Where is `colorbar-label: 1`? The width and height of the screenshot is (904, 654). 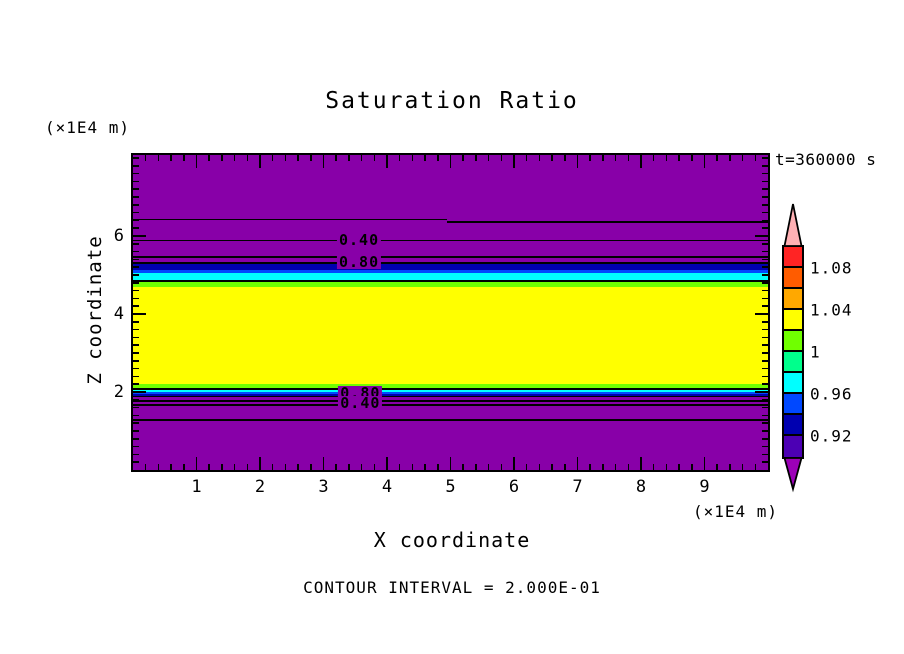 colorbar-label: 1 is located at coordinates (815, 352).